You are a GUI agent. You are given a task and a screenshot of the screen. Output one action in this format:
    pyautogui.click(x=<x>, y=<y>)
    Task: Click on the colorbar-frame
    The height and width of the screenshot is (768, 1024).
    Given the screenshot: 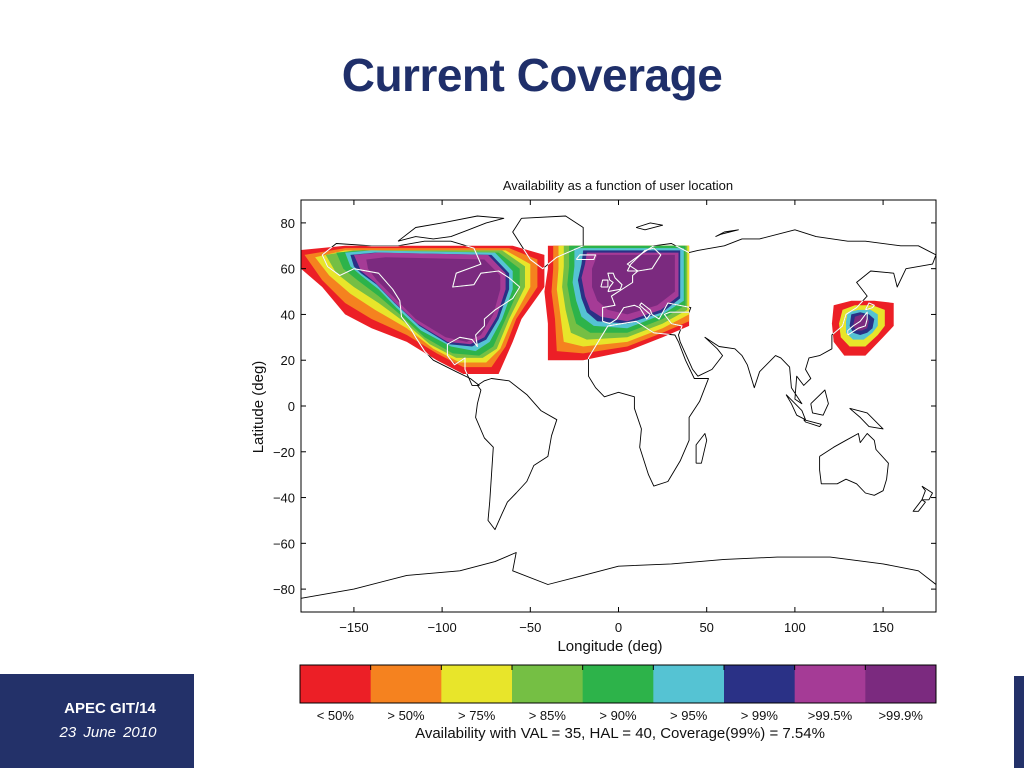 What is the action you would take?
    pyautogui.click(x=618, y=684)
    